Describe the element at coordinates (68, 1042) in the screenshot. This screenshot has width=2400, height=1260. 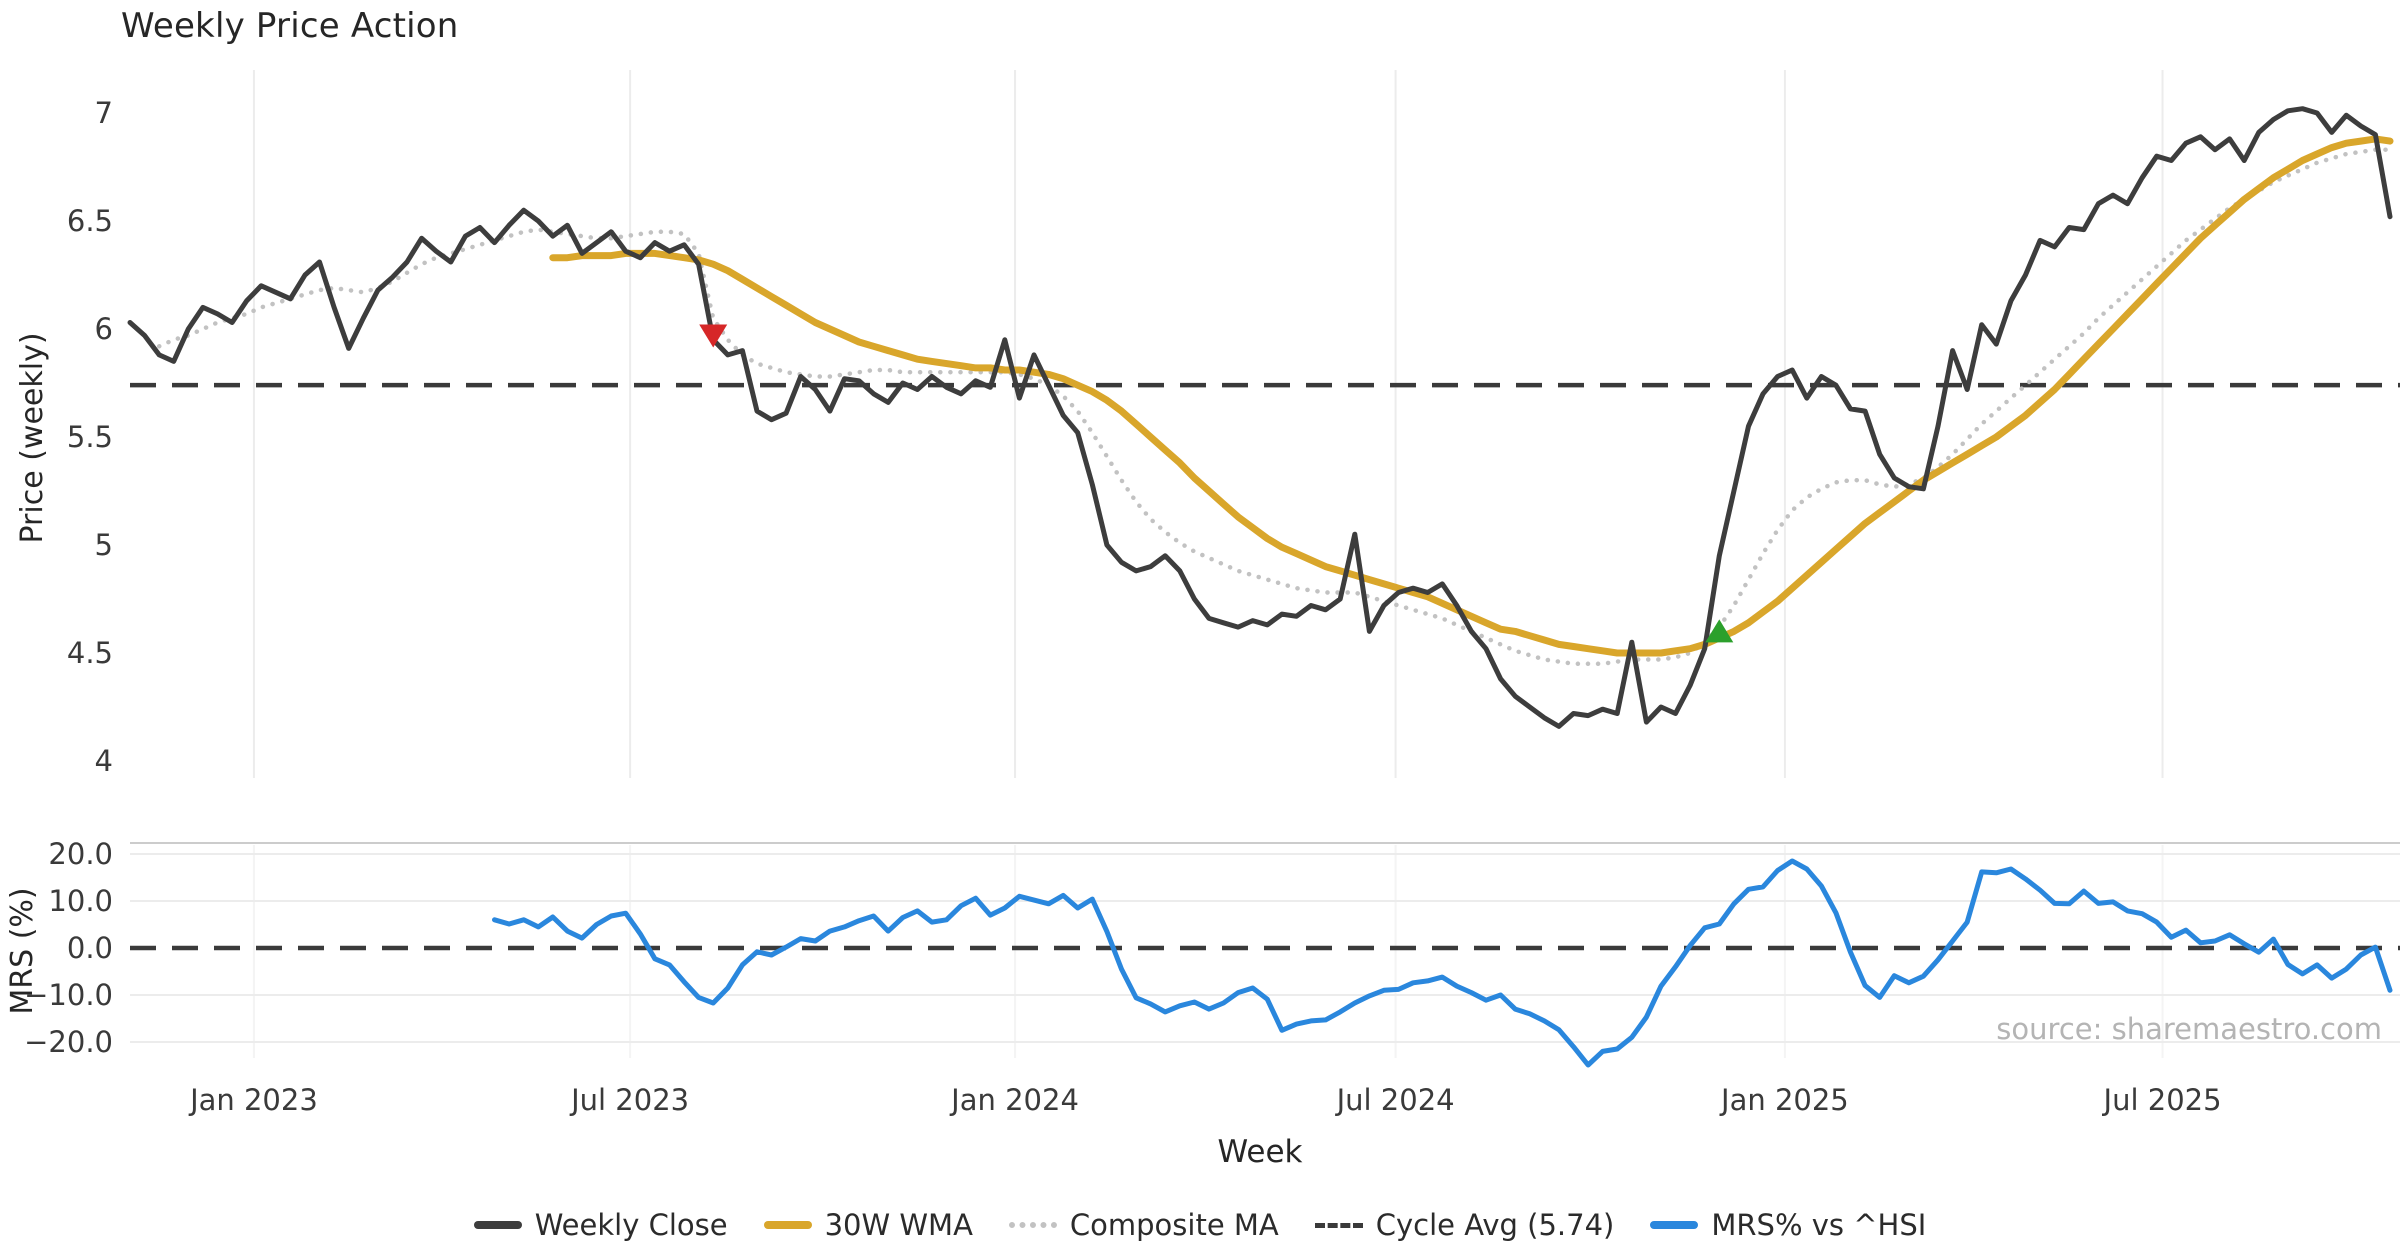
I see `mrs-y-tick: −20.0` at that location.